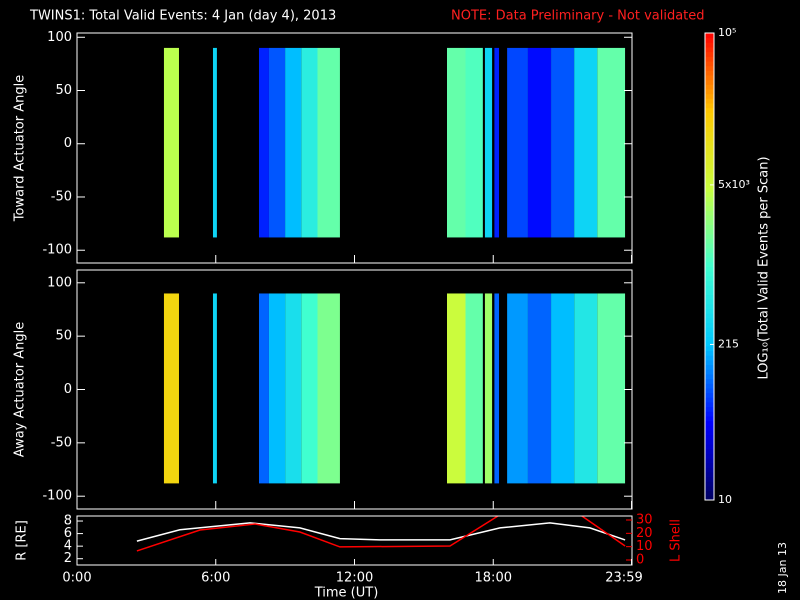 The width and height of the screenshot is (800, 600). I want to click on y2-tick-label: 0, so click(640, 560).